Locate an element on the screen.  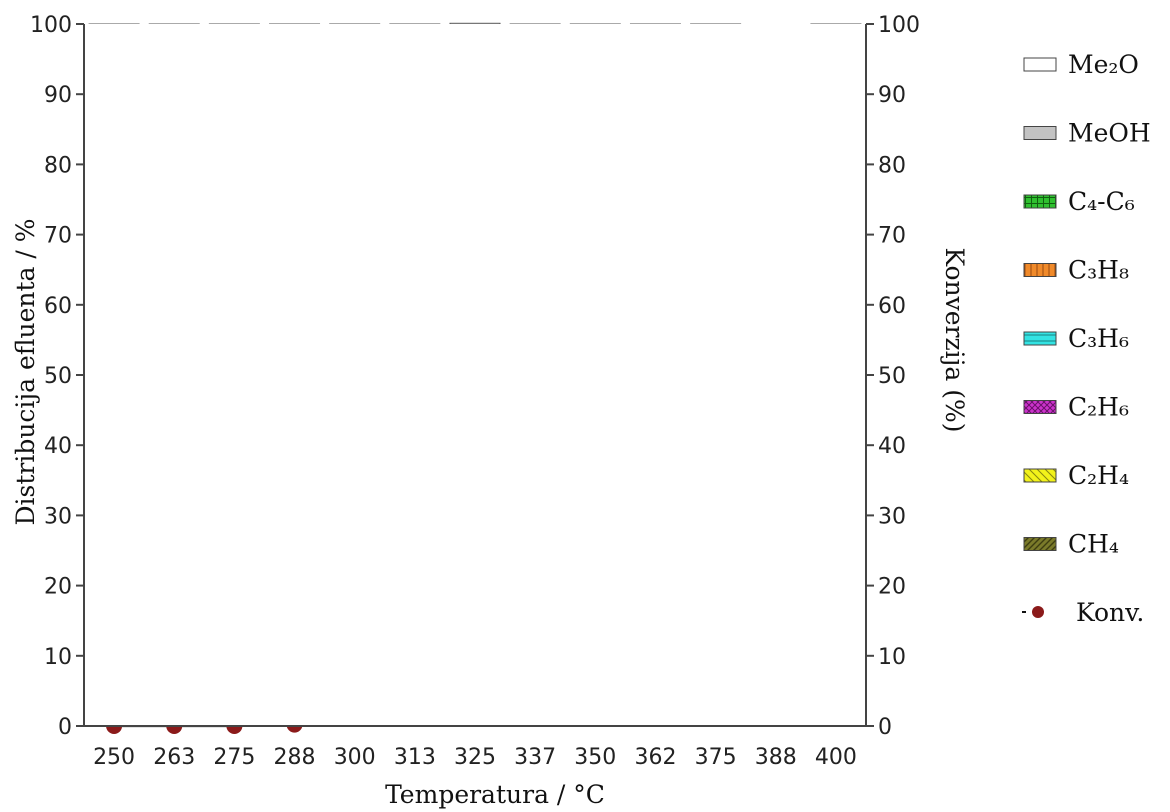
legend-item-konv: Konv. is located at coordinates (1083, 612).